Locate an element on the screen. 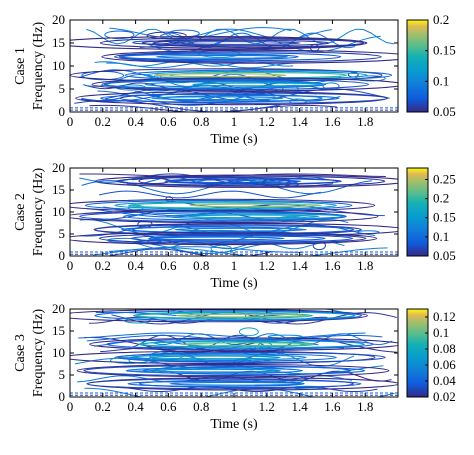 This screenshot has width=474, height=455. case-label: Case 1 is located at coordinates (20, 66).